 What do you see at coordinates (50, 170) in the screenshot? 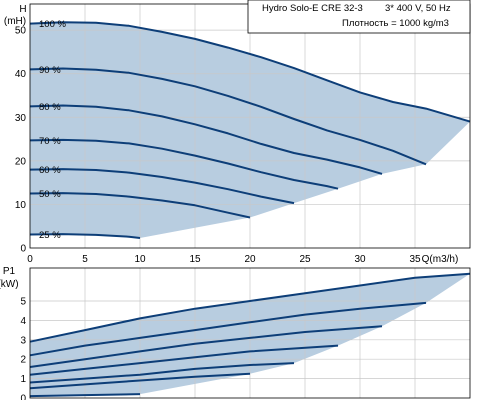
I see `head-curve-label-60: 60 %` at bounding box center [50, 170].